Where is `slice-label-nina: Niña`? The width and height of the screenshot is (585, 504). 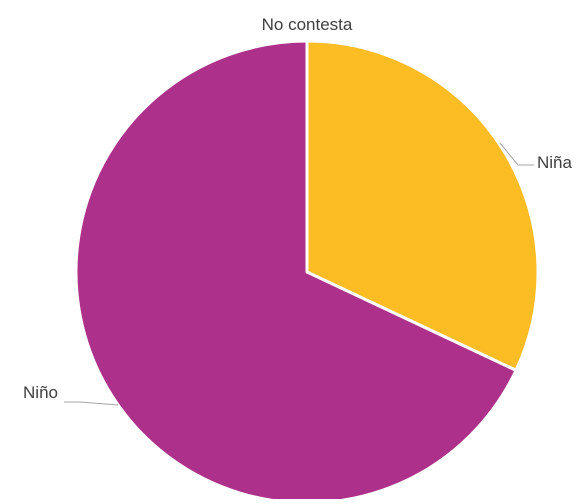
slice-label-nina: Niña is located at coordinates (555, 162).